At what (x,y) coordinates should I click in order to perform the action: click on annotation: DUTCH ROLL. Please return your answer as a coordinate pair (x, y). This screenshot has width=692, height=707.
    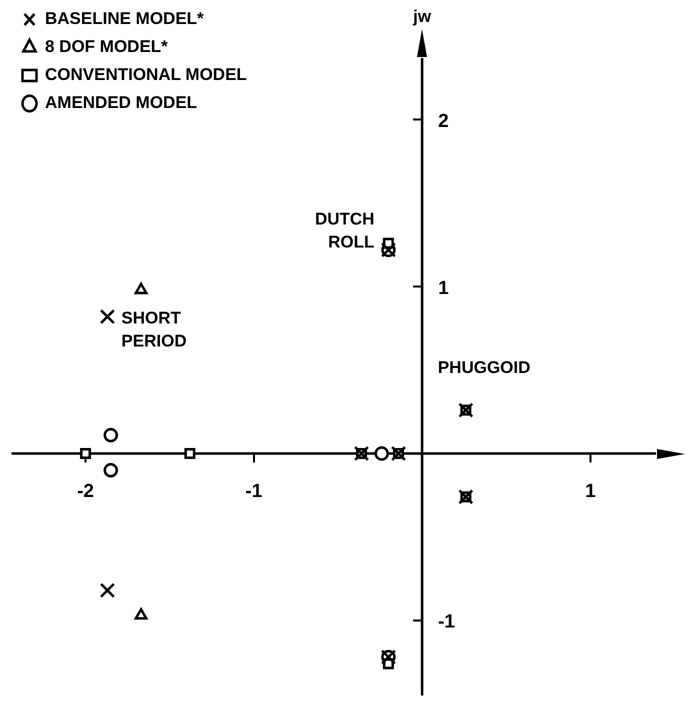
    Looking at the image, I should click on (344, 230).